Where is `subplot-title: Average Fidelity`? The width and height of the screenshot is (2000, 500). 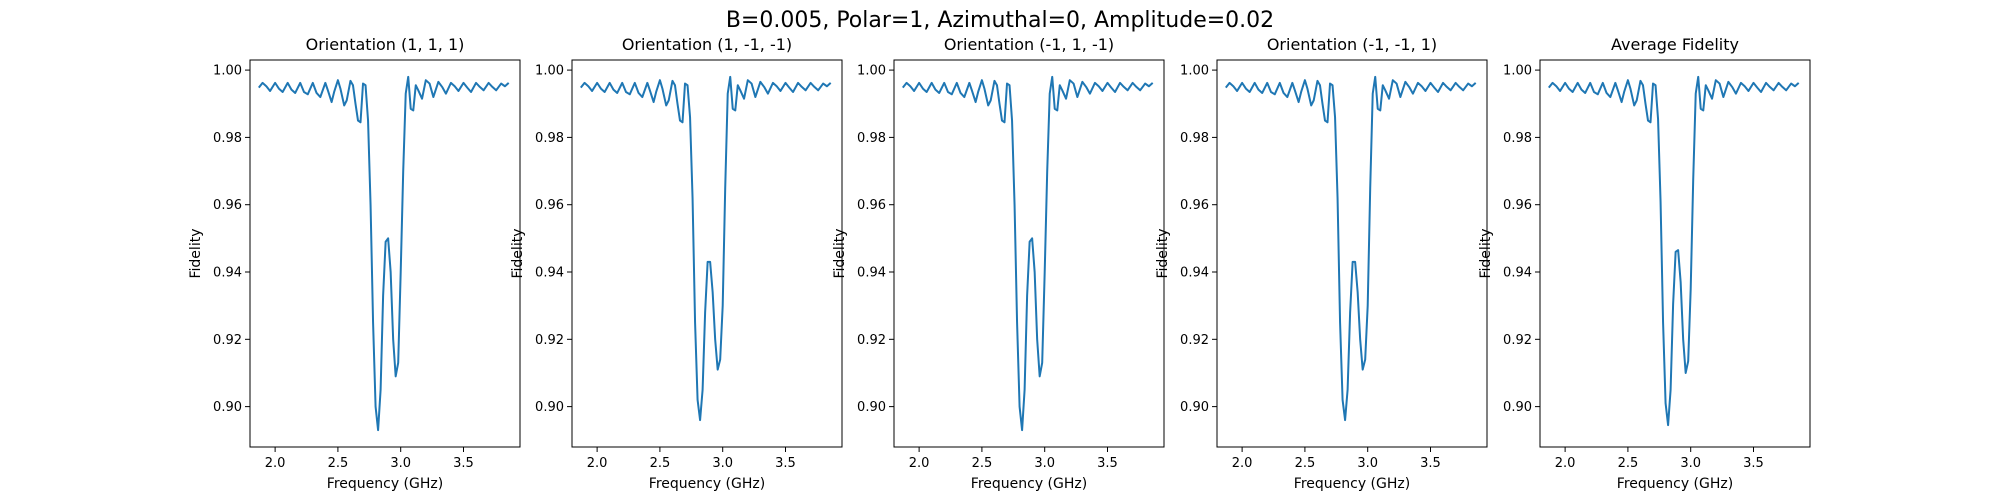
subplot-title: Average Fidelity is located at coordinates (1675, 44).